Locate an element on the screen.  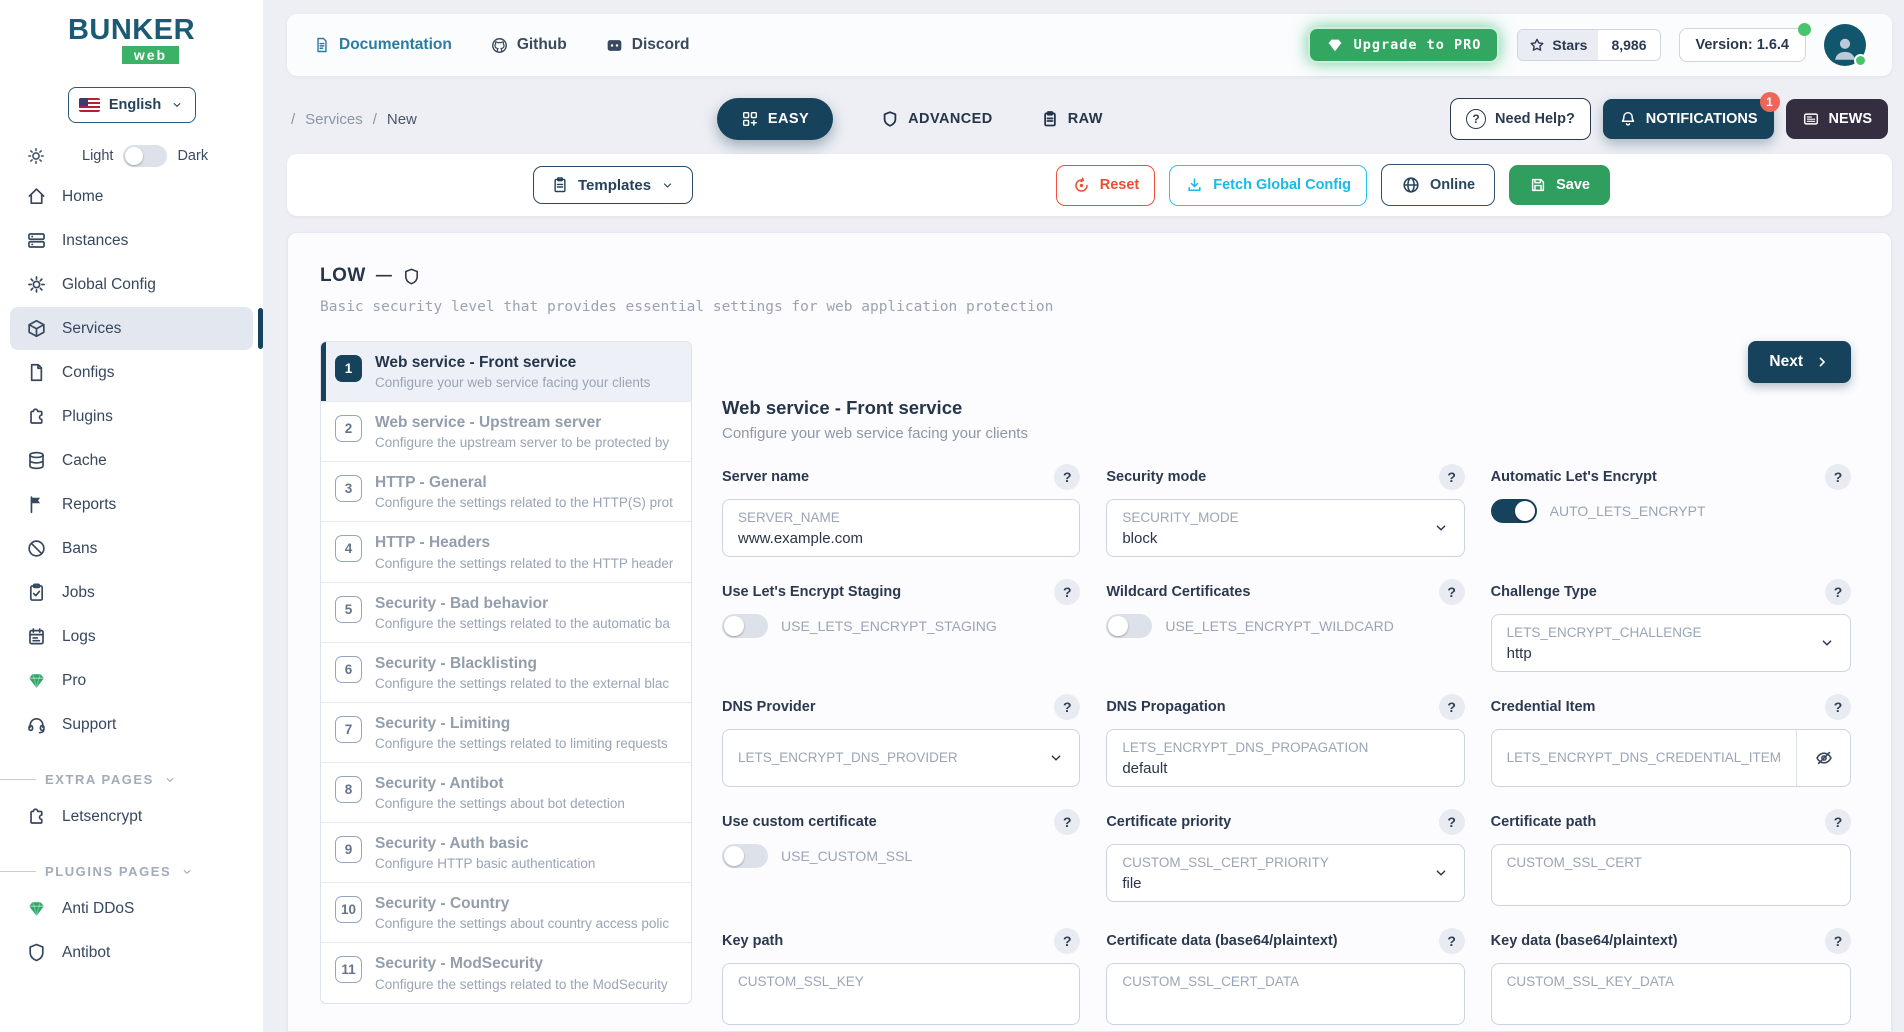
news-button: NEWS is located at coordinates (1836, 119).